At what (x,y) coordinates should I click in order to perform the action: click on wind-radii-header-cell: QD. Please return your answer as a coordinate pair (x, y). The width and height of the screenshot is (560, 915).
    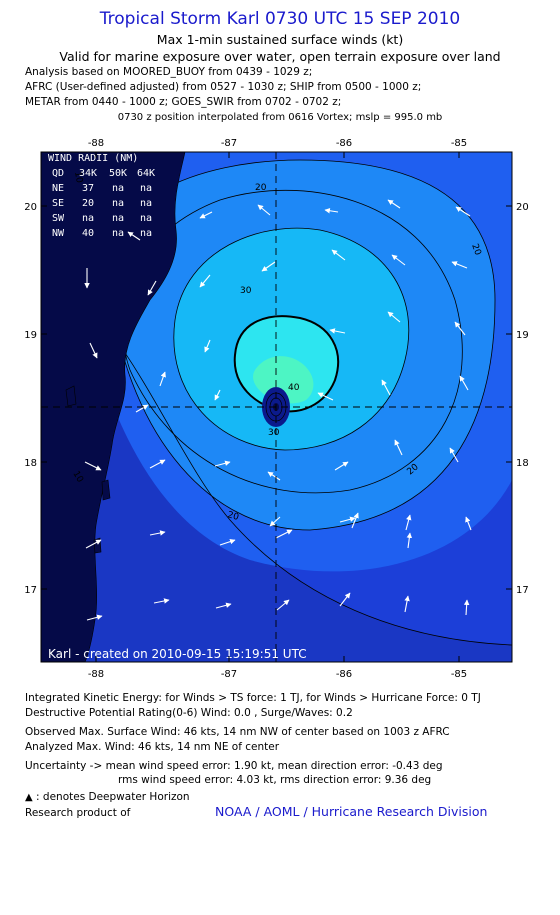
    Looking at the image, I should click on (58, 173).